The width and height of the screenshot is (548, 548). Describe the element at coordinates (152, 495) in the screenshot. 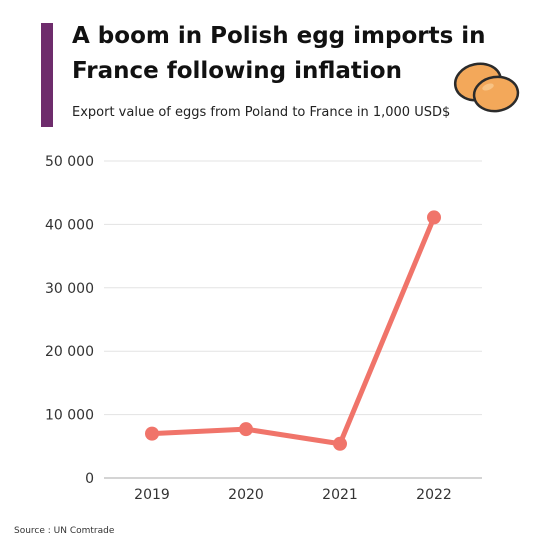

I see `x-tick-label: 2019` at that location.